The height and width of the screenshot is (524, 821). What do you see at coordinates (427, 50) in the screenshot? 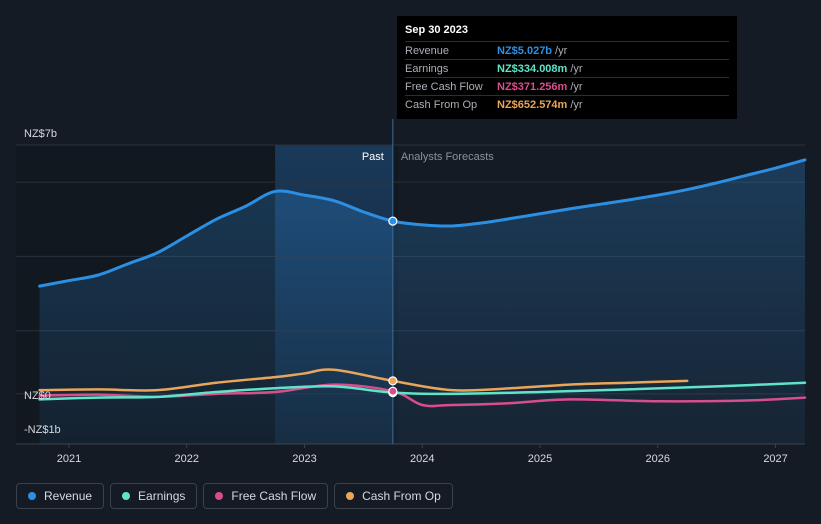
I see `tooltip-label: Revenue` at bounding box center [427, 50].